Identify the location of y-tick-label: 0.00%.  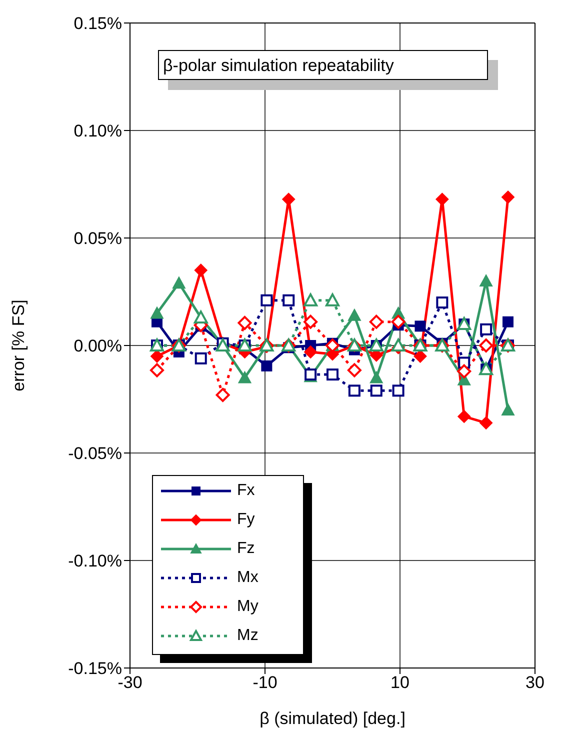
(98, 346).